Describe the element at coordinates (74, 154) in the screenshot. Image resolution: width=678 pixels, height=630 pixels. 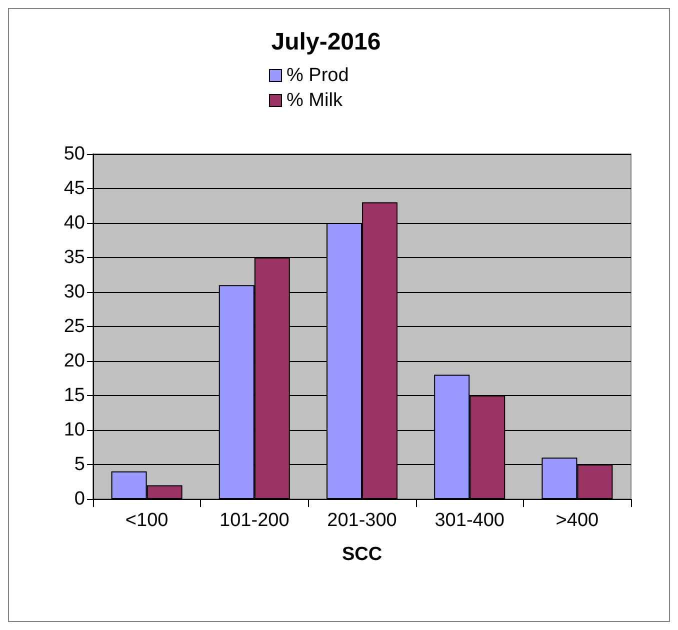
I see `y-tick-label: 50` at that location.